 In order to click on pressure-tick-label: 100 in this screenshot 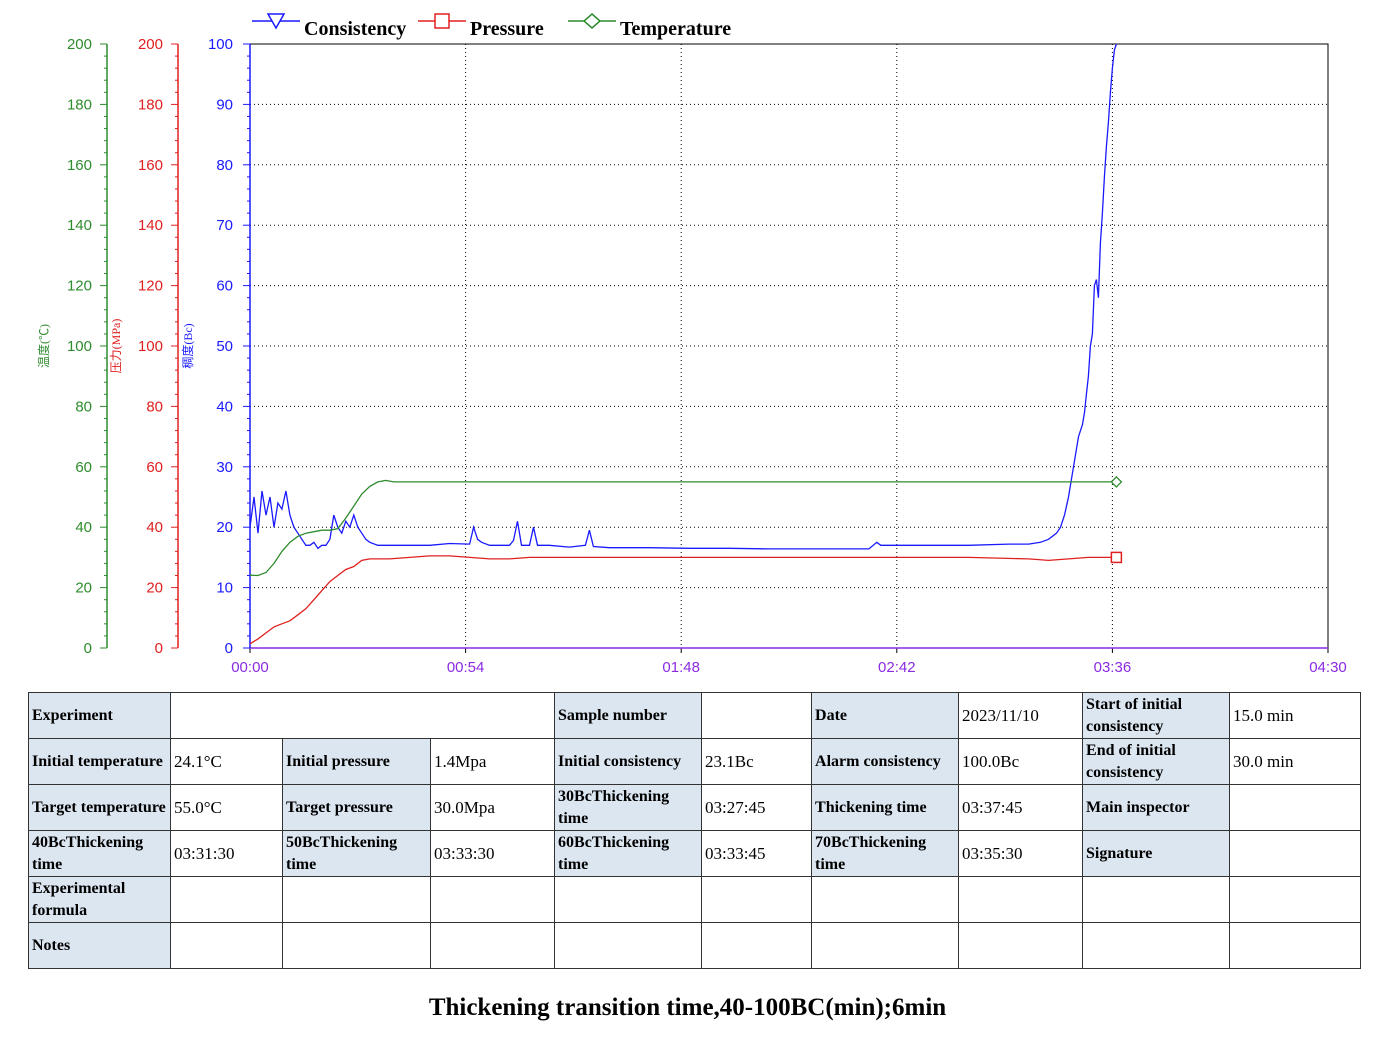, I will do `click(150, 346)`.